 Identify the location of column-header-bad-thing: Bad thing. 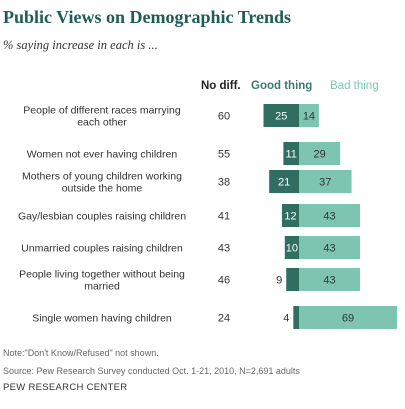
(354, 86).